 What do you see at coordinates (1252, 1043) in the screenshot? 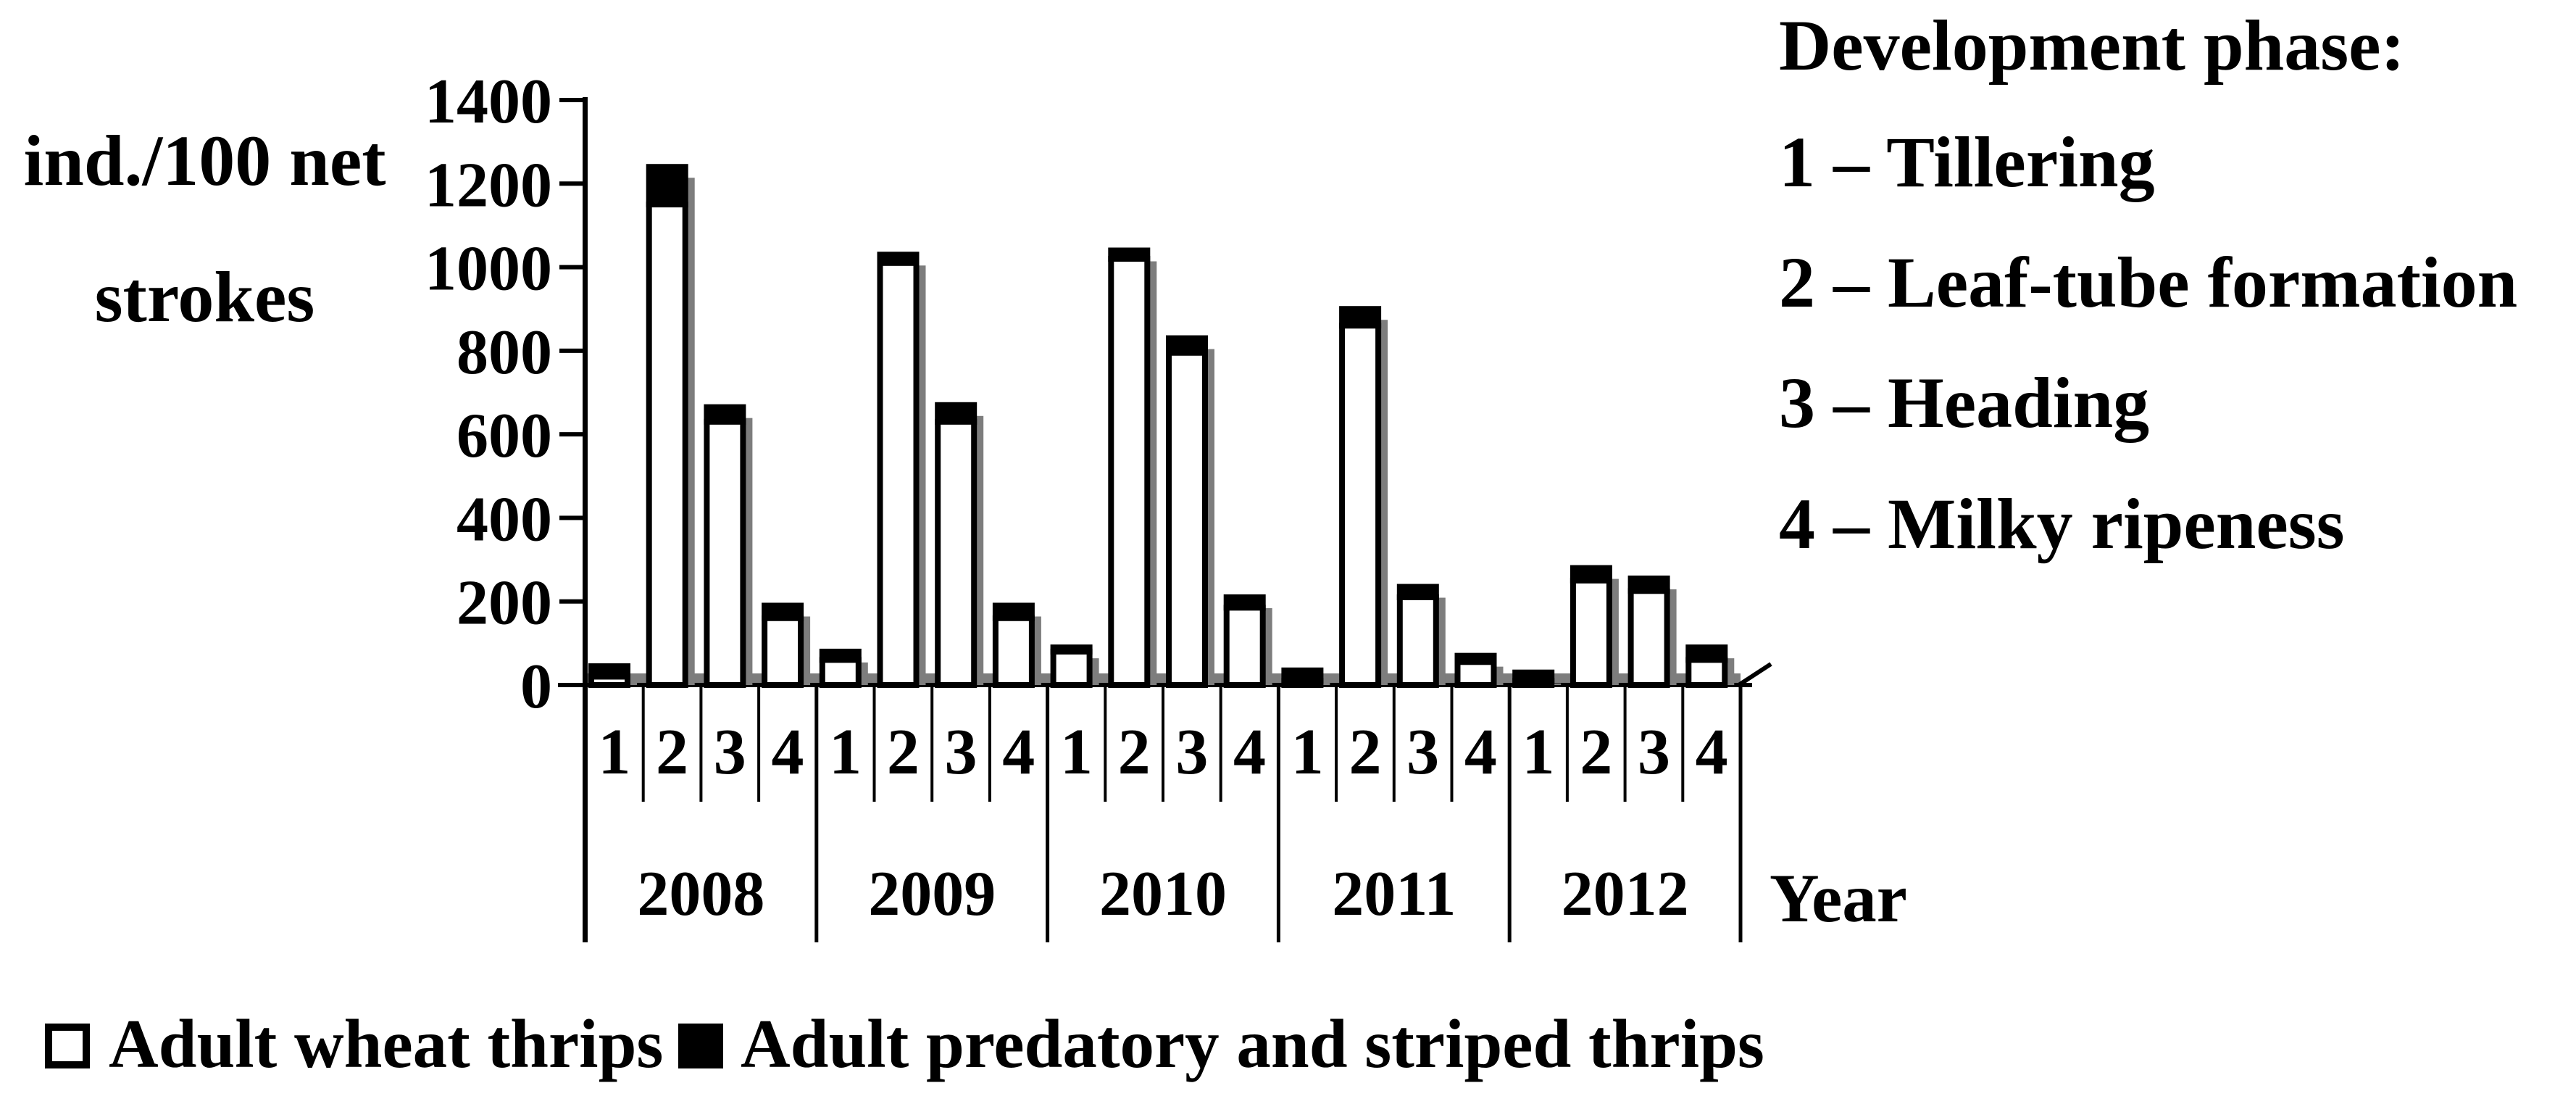
I see `legend-label-predatory: Adult predatory and striped thrips` at bounding box center [1252, 1043].